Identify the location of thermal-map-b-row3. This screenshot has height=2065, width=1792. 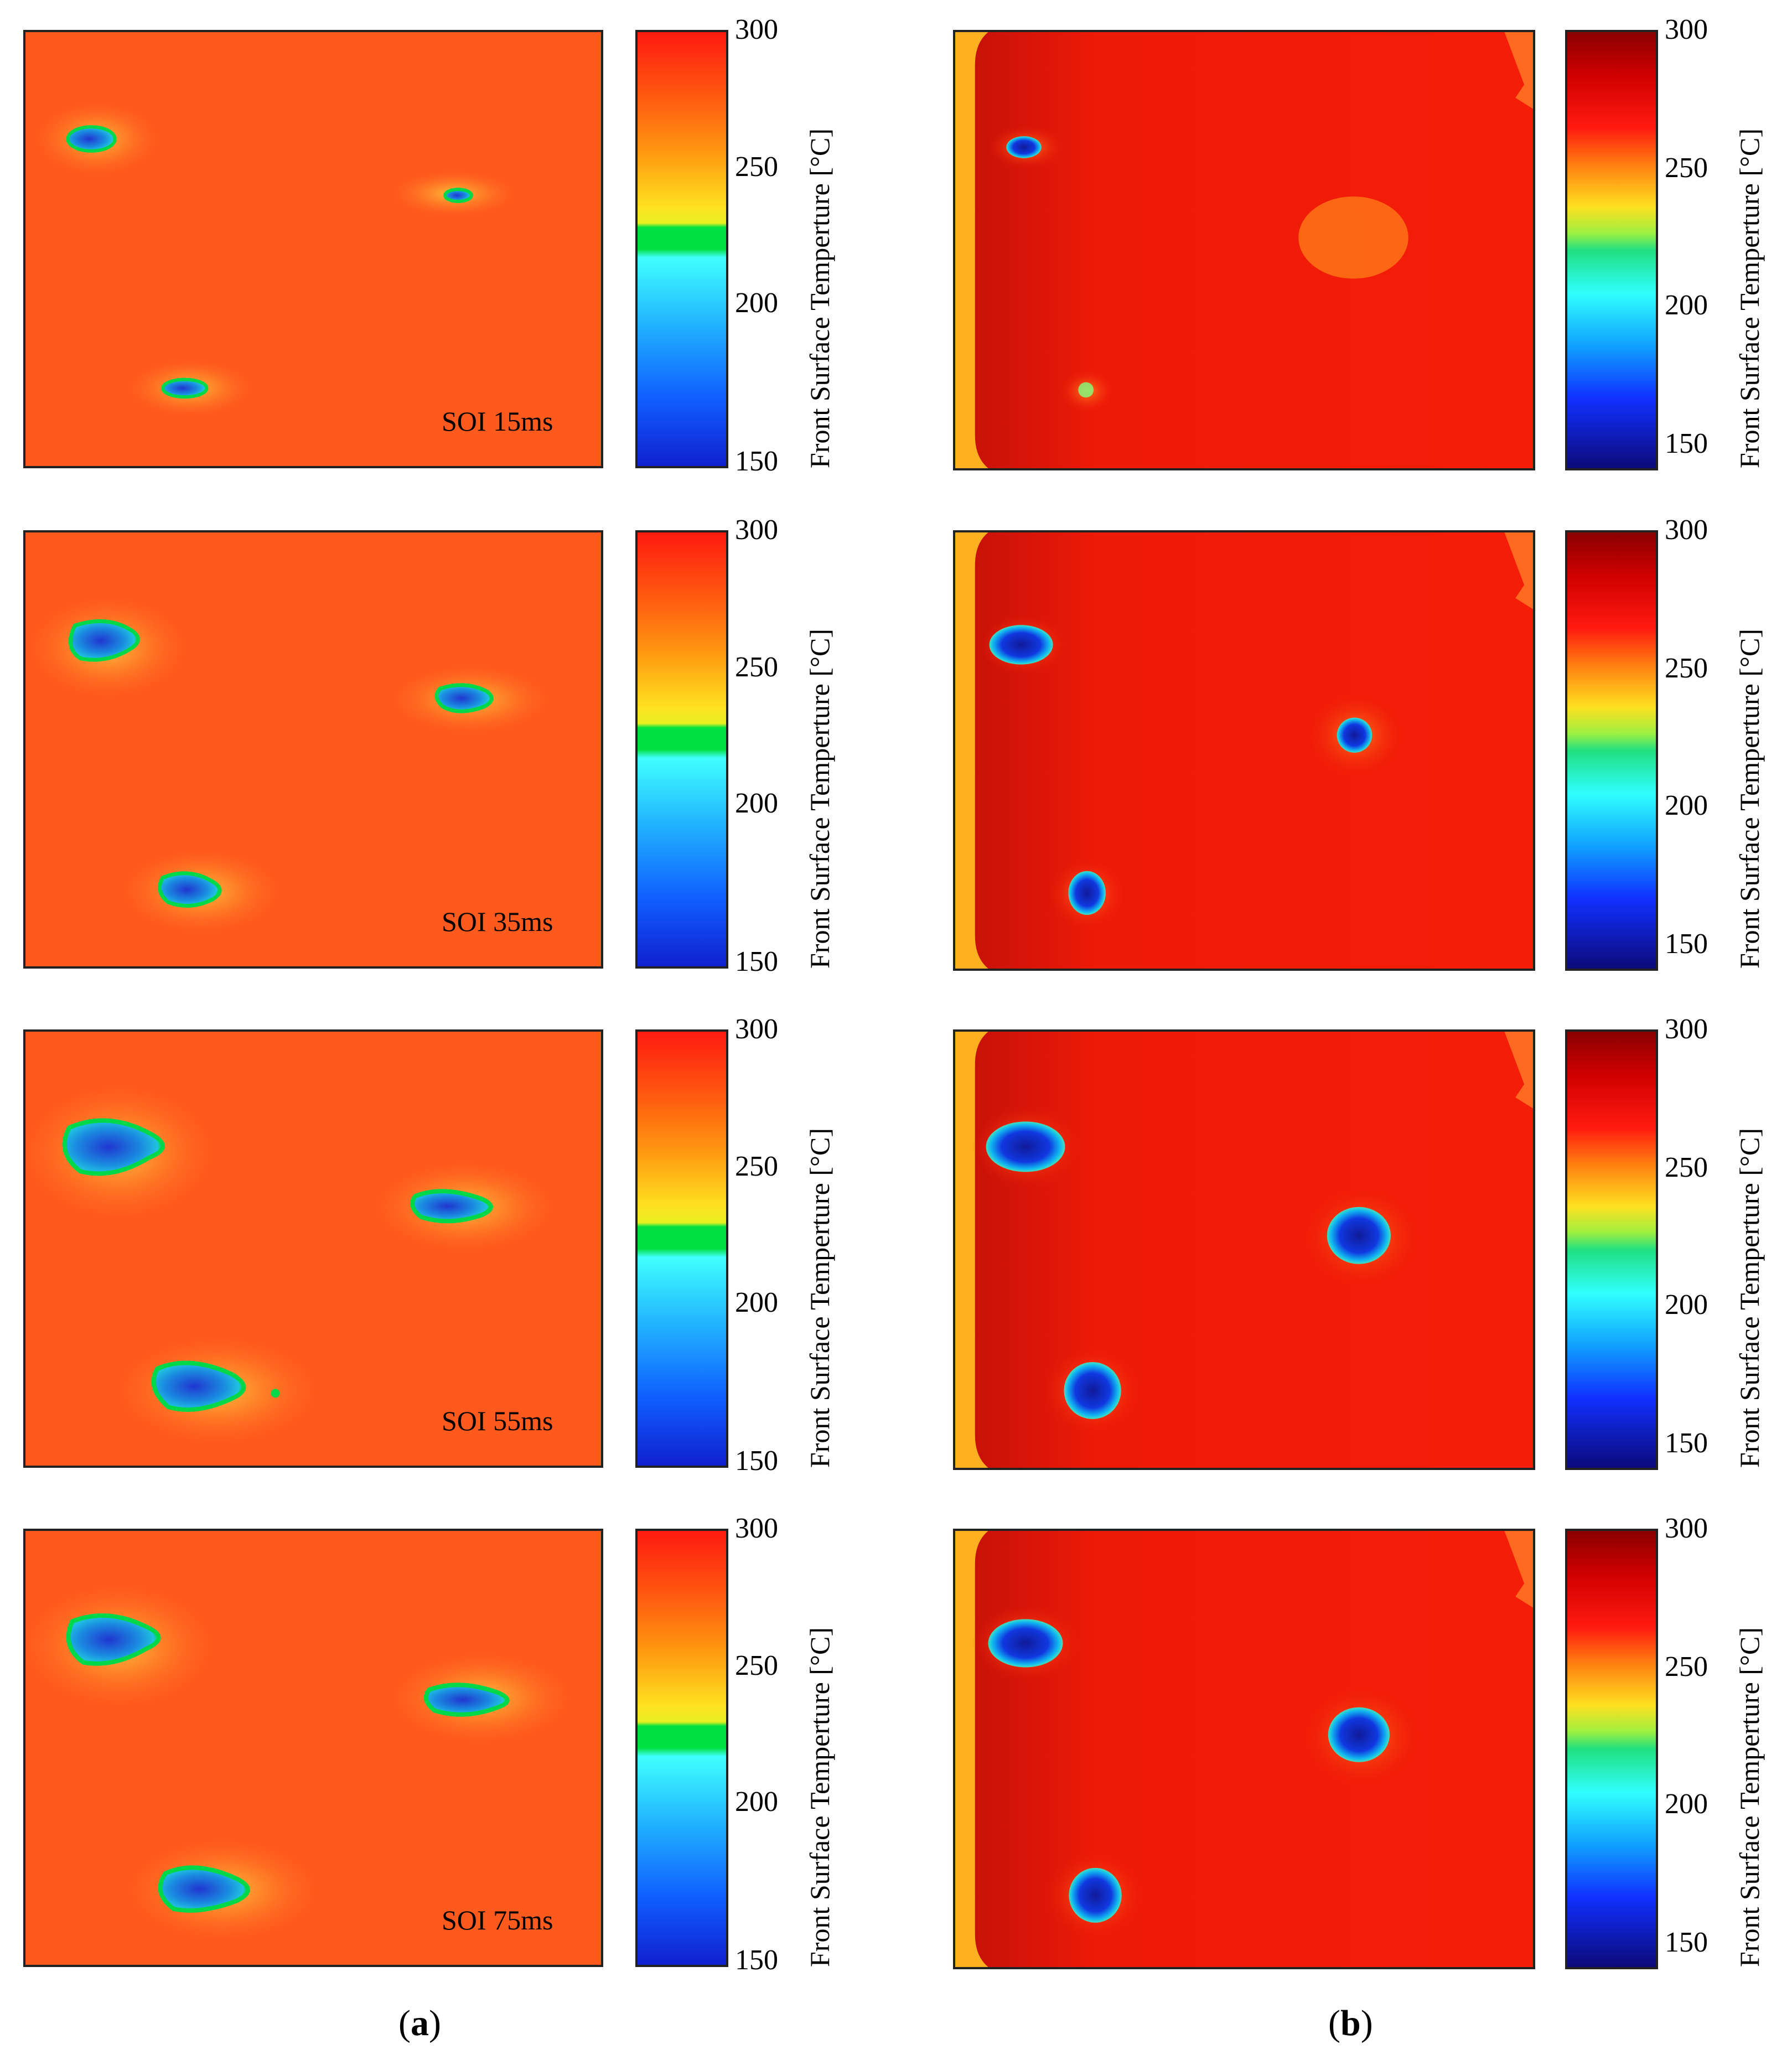
(1244, 1249).